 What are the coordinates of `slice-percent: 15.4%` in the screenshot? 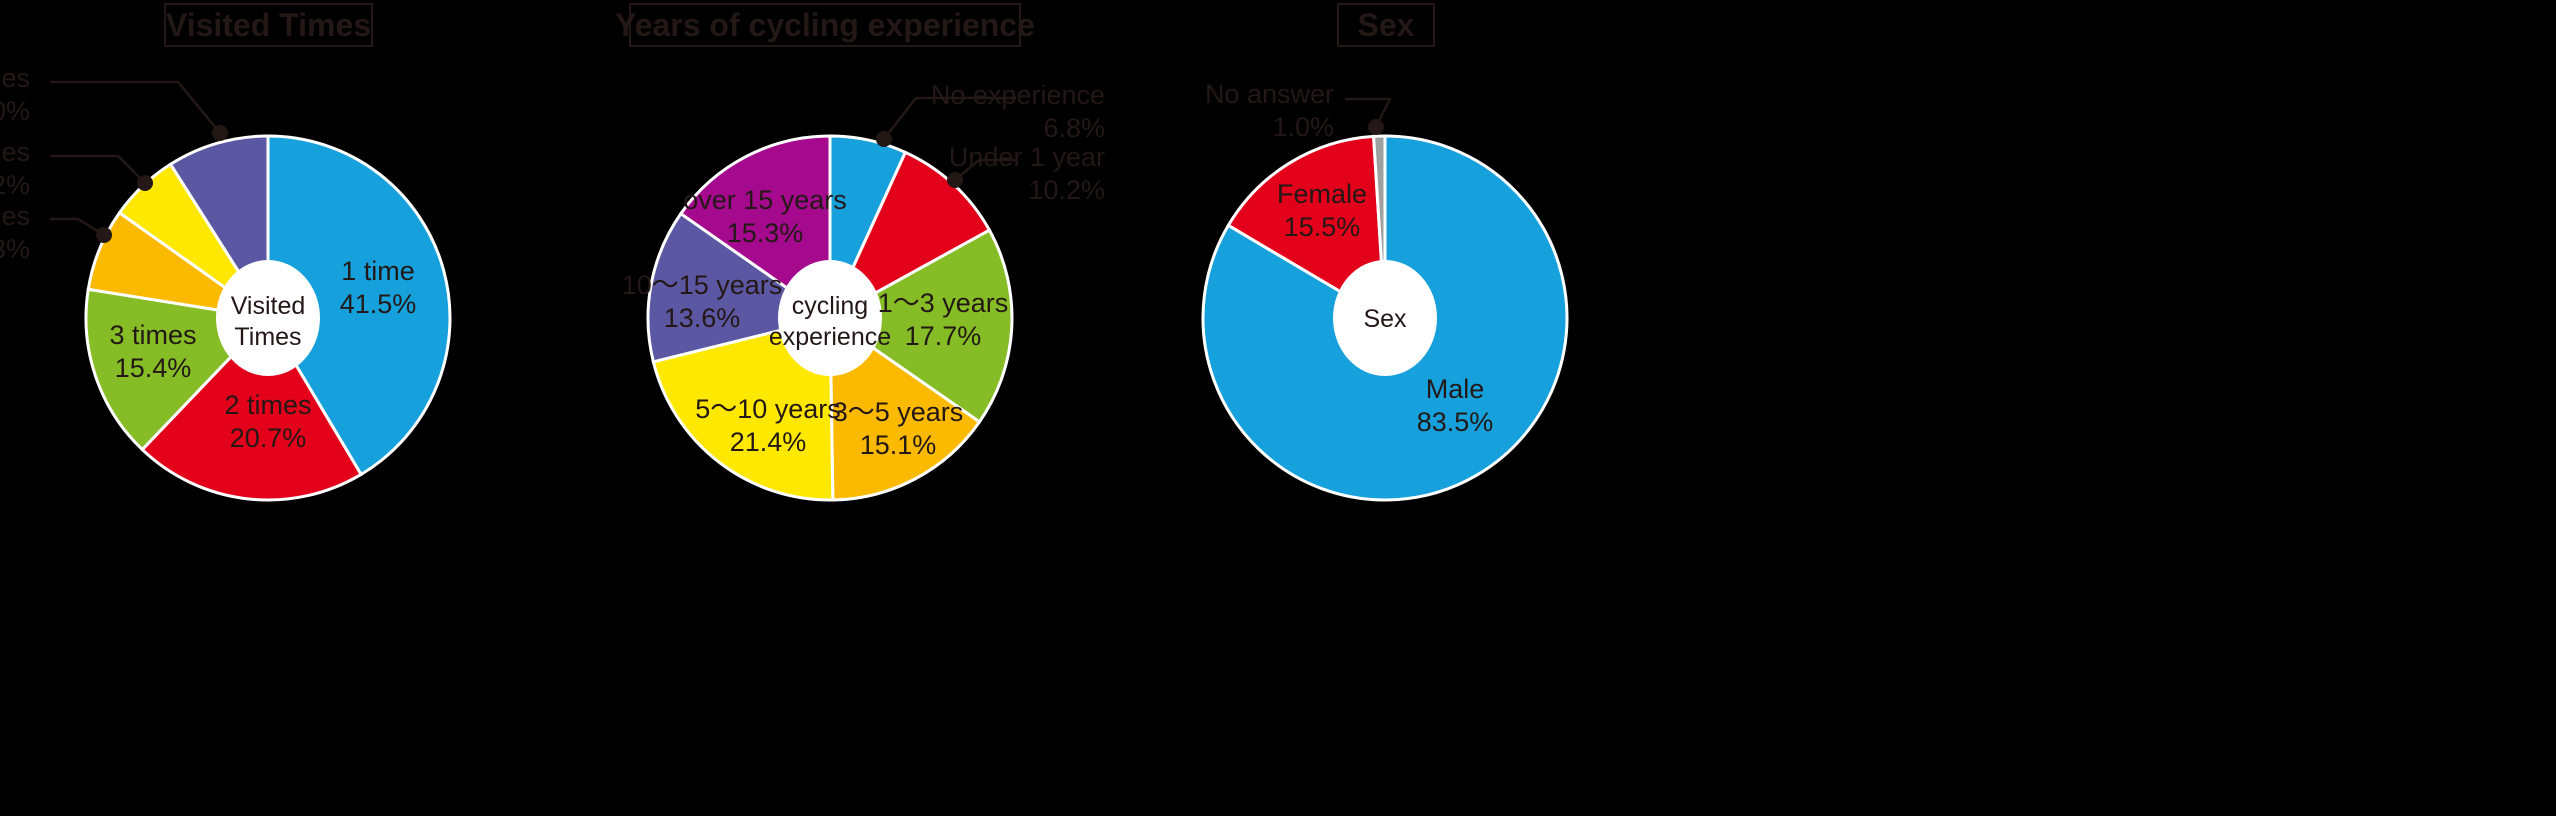 It's located at (153, 368).